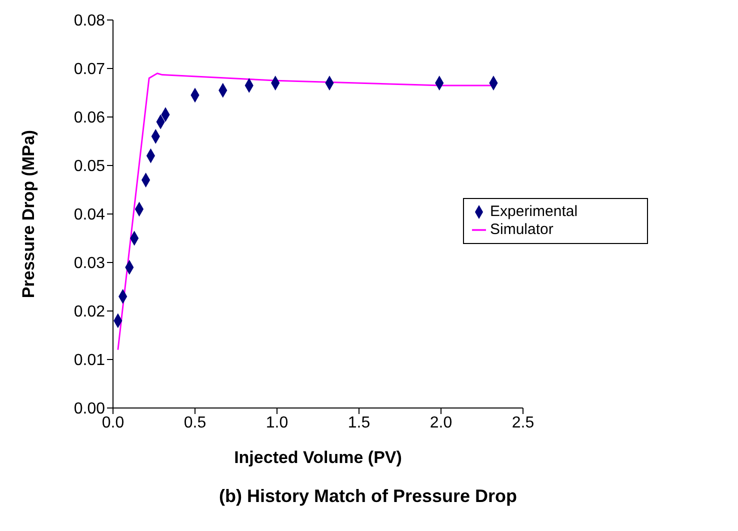  I want to click on y-tick-label: 0.02, so click(90, 312).